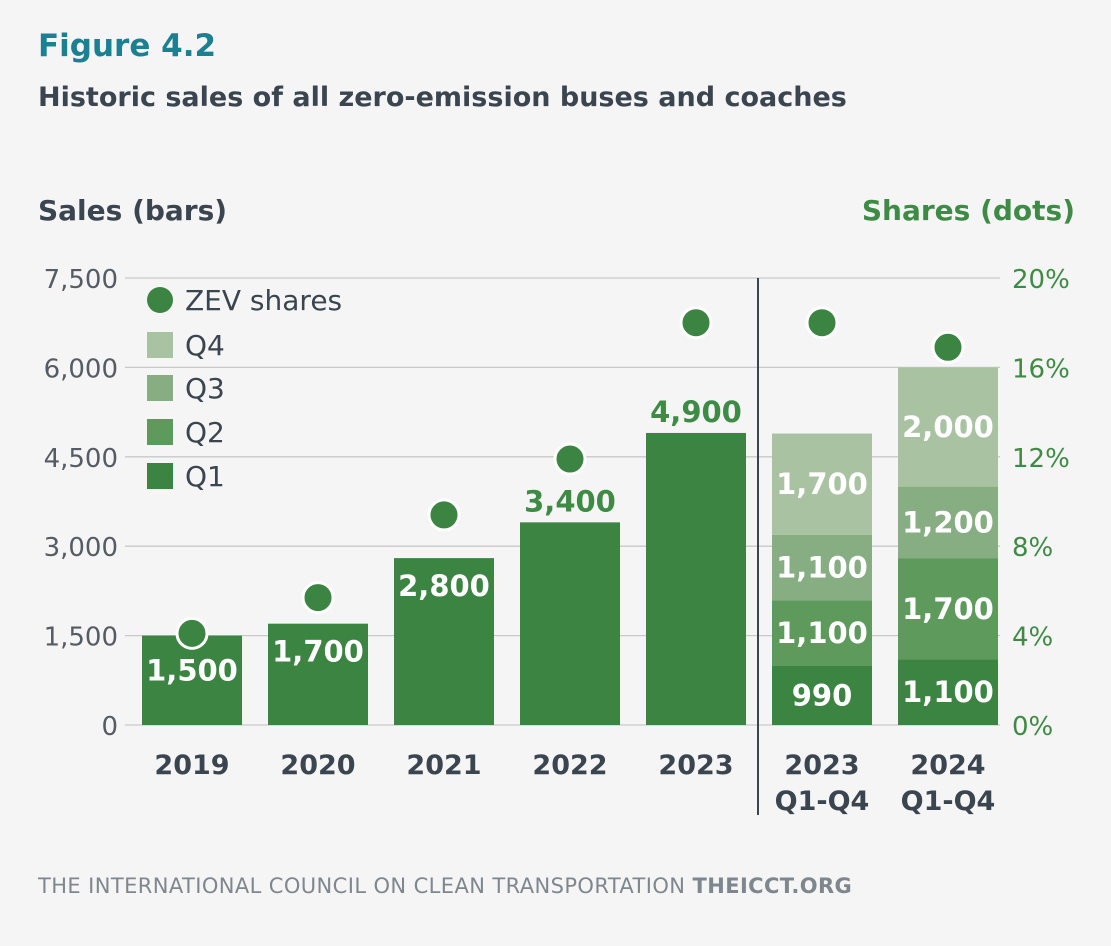 The width and height of the screenshot is (1111, 946). What do you see at coordinates (81, 638) in the screenshot?
I see `left-tick-label: 1,500` at bounding box center [81, 638].